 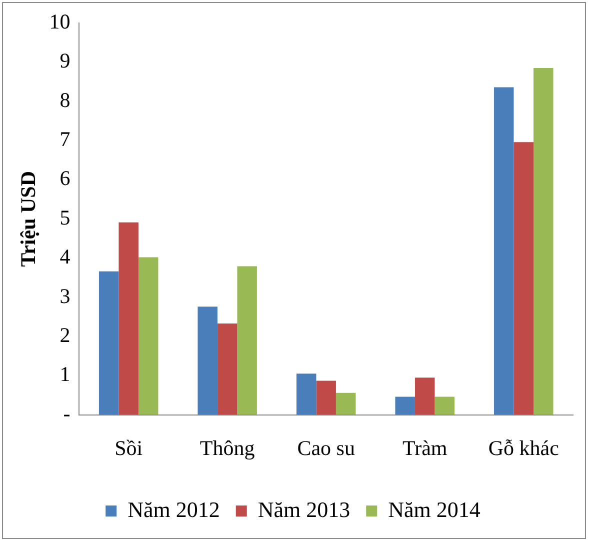 I want to click on y-tick-label: 6, so click(x=65, y=178).